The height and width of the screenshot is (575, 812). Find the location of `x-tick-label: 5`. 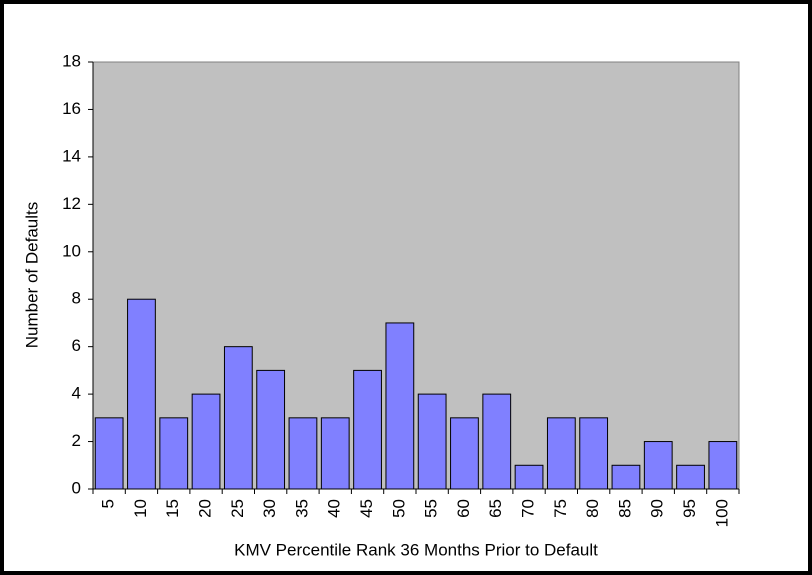

x-tick-label: 5 is located at coordinates (108, 503).